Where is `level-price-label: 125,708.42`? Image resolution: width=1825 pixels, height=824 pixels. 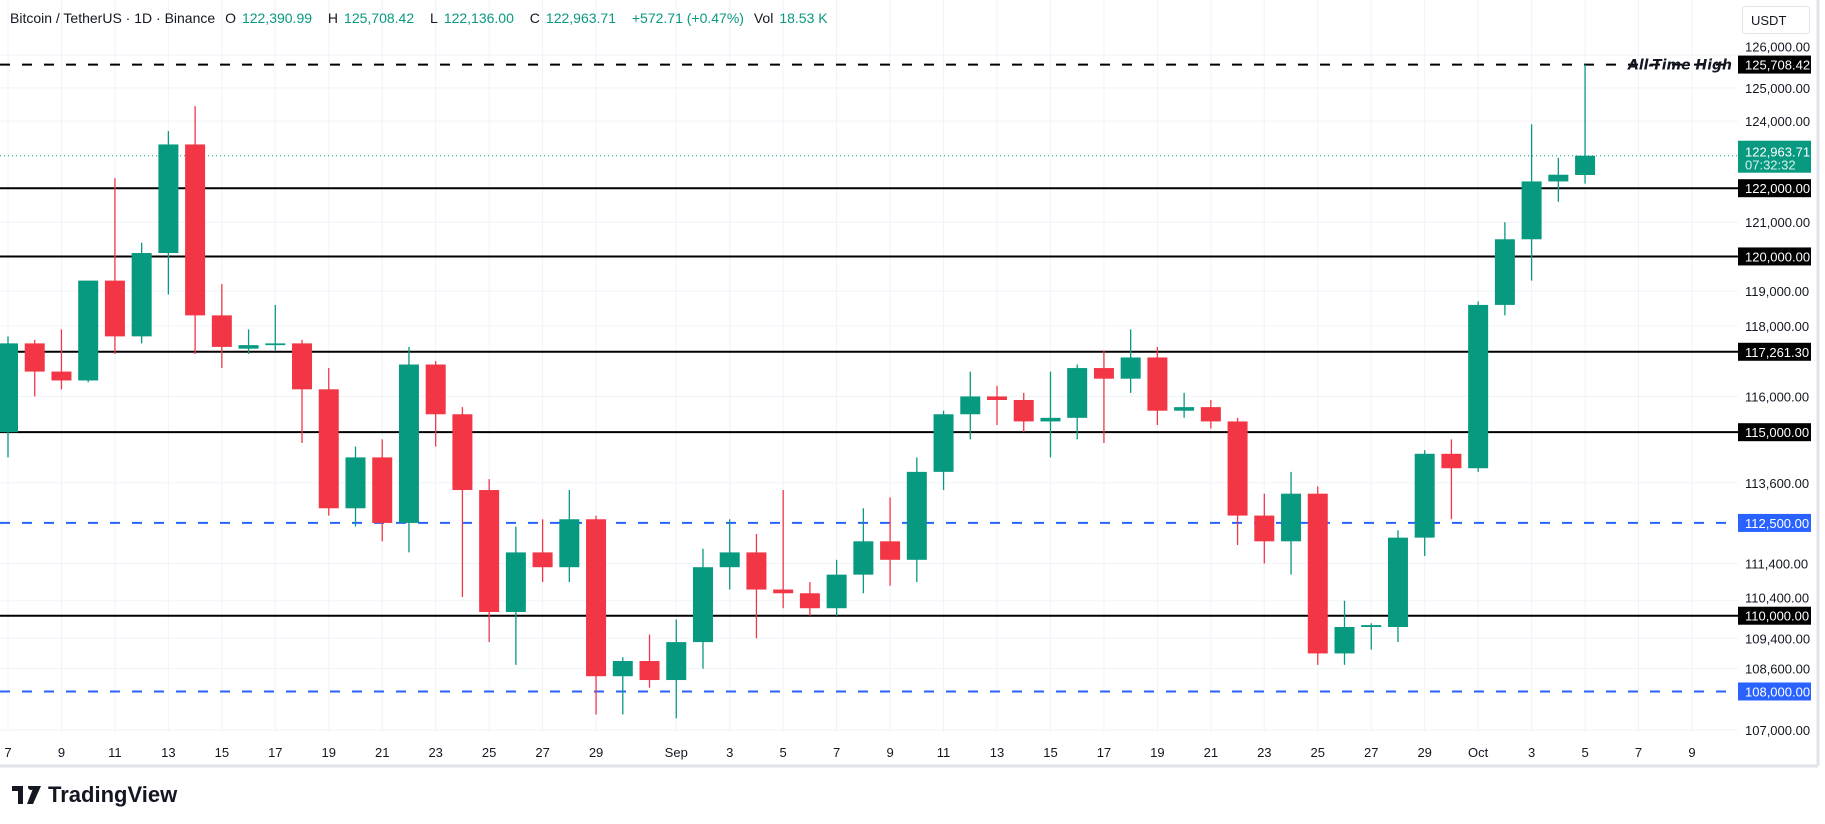
level-price-label: 125,708.42 is located at coordinates (1777, 65).